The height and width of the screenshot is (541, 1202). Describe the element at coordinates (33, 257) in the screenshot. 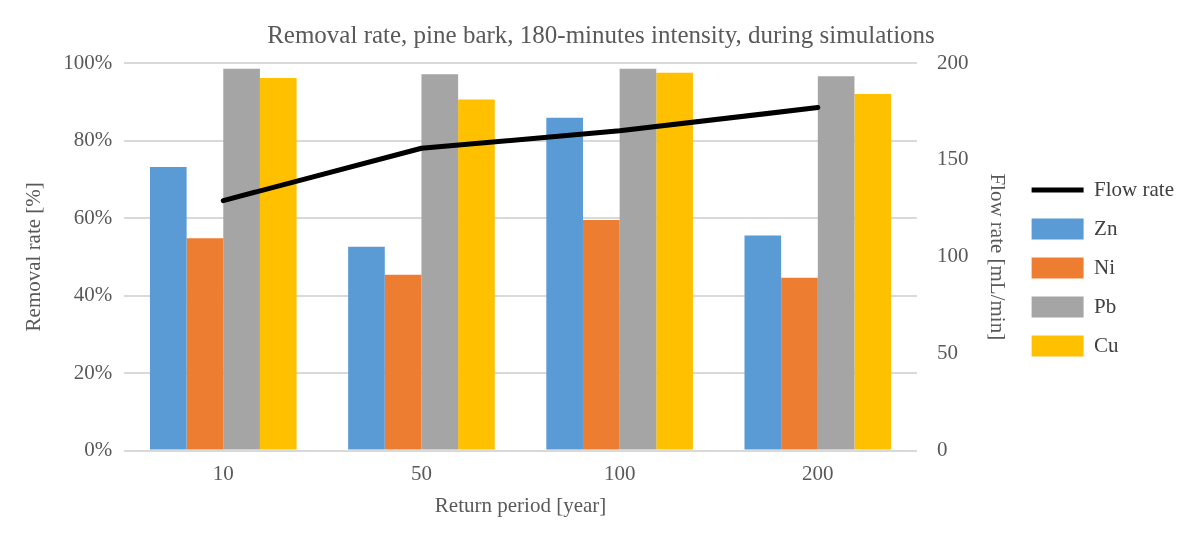

I see `y-axis-title: Removal rate [%]` at that location.